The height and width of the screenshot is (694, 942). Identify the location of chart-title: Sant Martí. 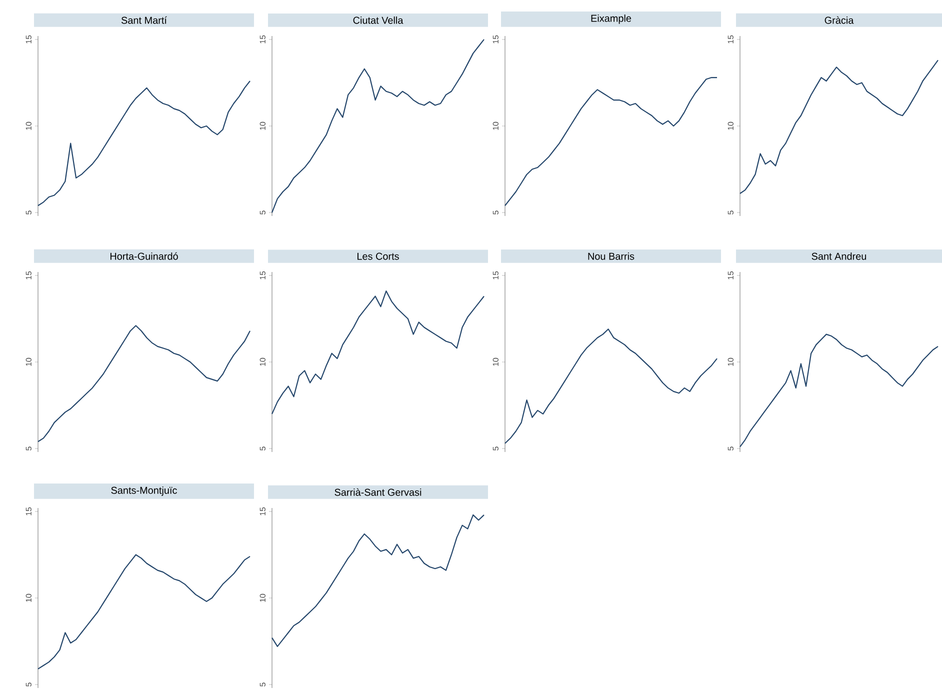
(144, 20).